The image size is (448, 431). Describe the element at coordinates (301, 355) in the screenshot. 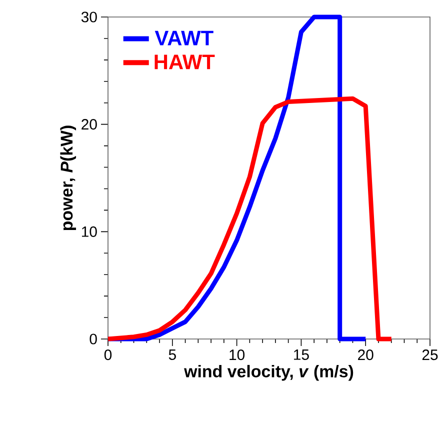

I see `x-tick-label: 15` at that location.